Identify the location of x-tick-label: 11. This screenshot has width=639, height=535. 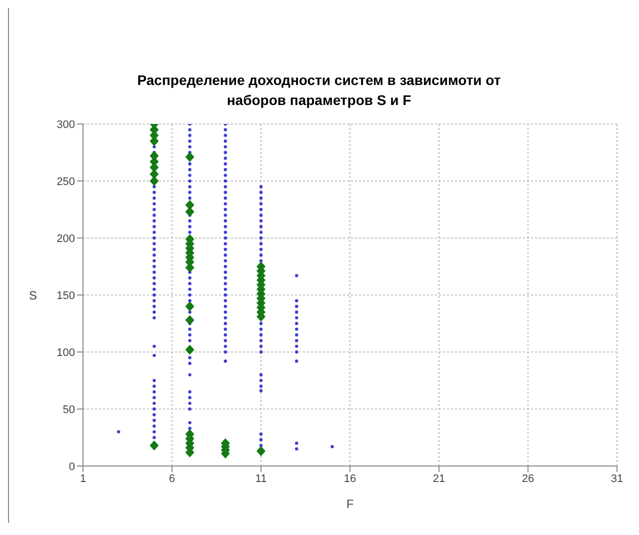
(261, 478).